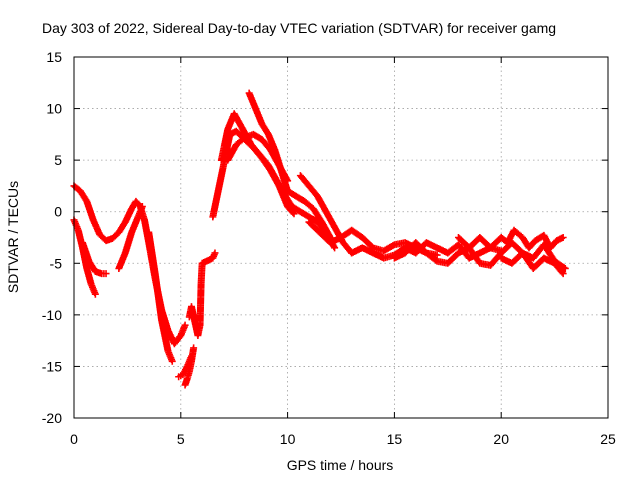 The height and width of the screenshot is (480, 640). What do you see at coordinates (395, 439) in the screenshot?
I see `x-tick-label: 15` at bounding box center [395, 439].